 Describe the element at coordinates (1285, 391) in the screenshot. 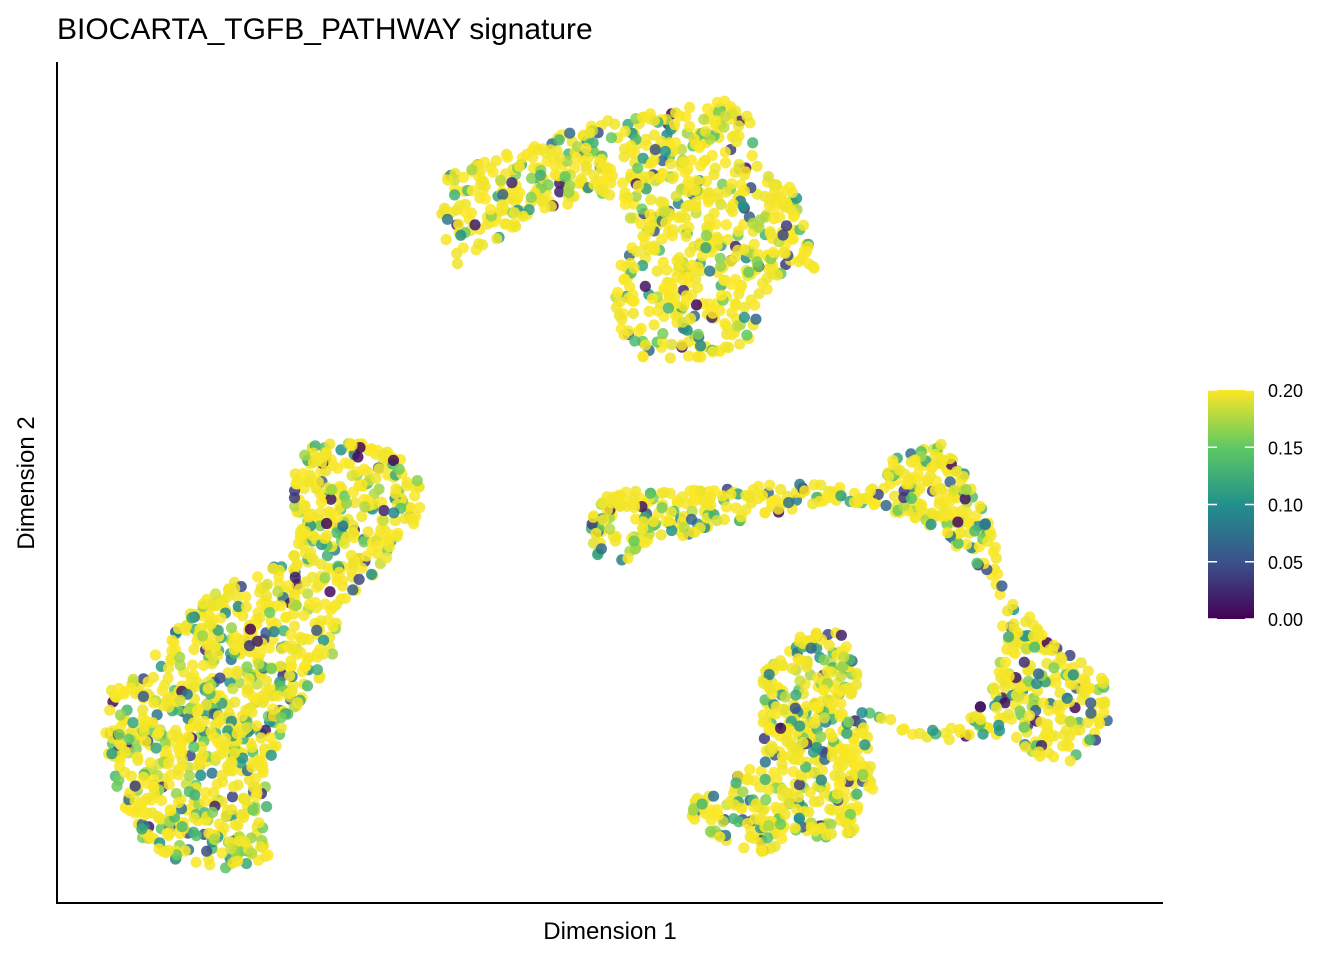

I see `colorbar-tick-label: 0.20` at that location.